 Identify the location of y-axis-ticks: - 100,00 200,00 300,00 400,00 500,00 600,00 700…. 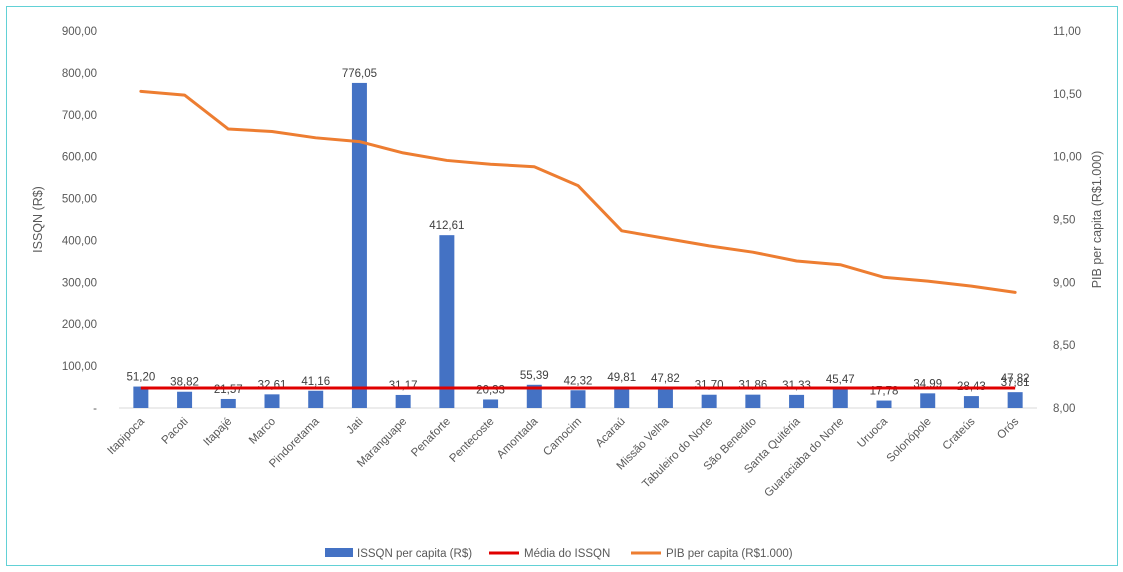
(79, 220).